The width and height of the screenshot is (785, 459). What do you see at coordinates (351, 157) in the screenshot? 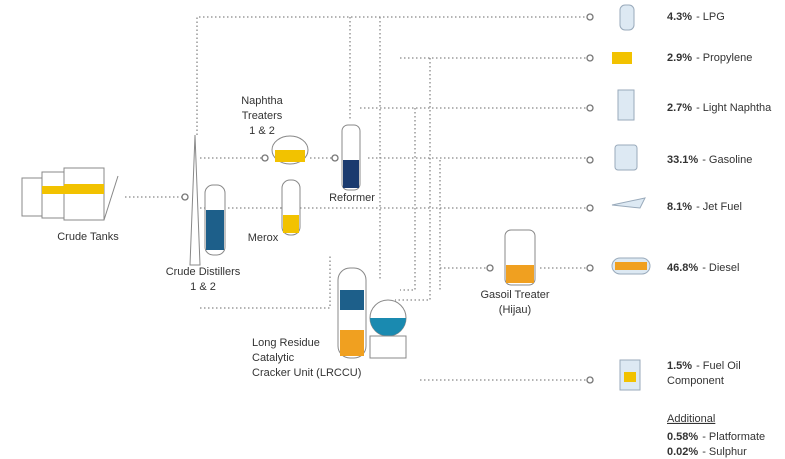
I see `reformer-icon` at bounding box center [351, 157].